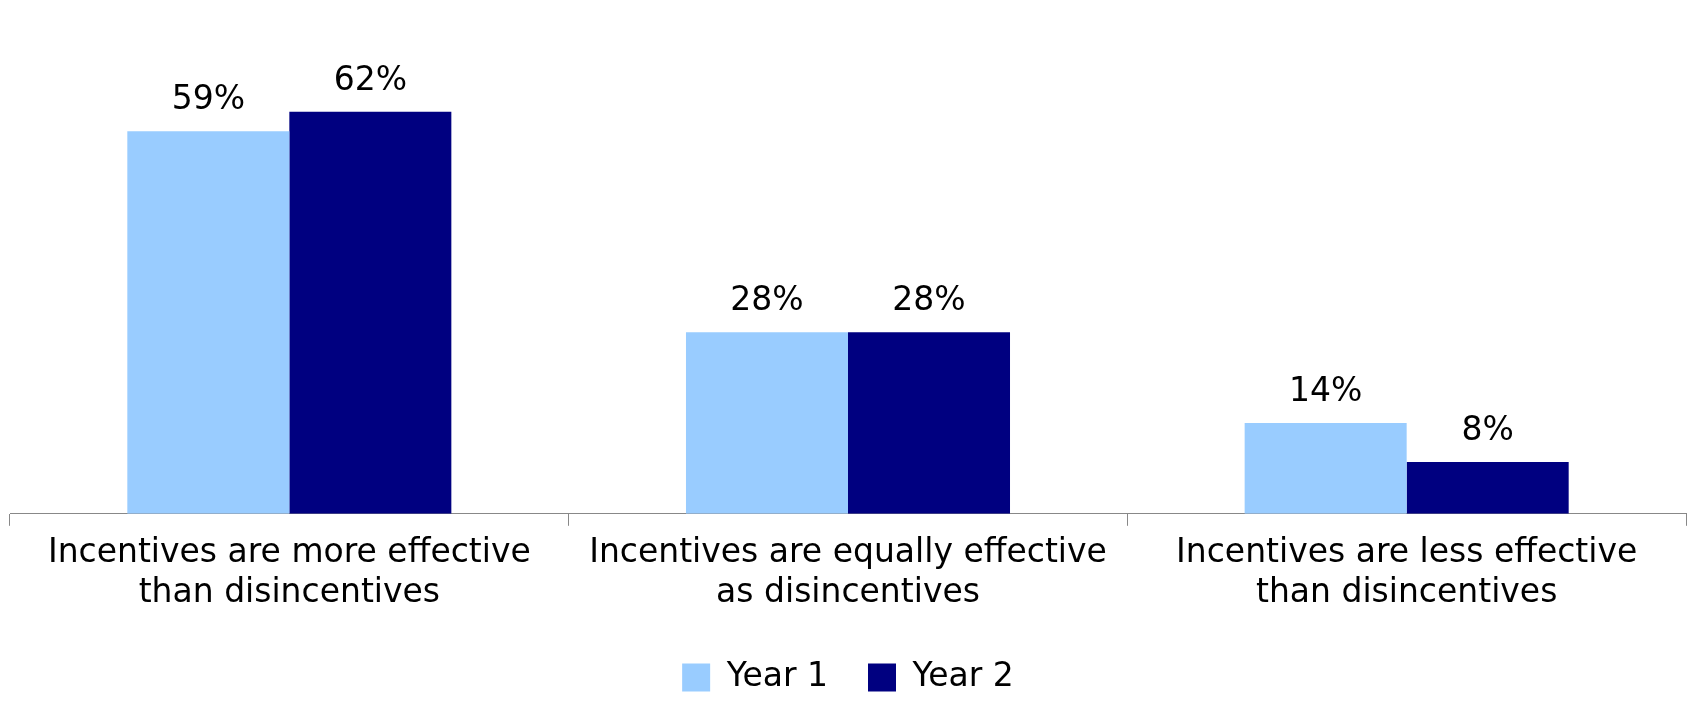  Describe the element at coordinates (962, 675) in the screenshot. I see `legend-label: Year 2` at that location.